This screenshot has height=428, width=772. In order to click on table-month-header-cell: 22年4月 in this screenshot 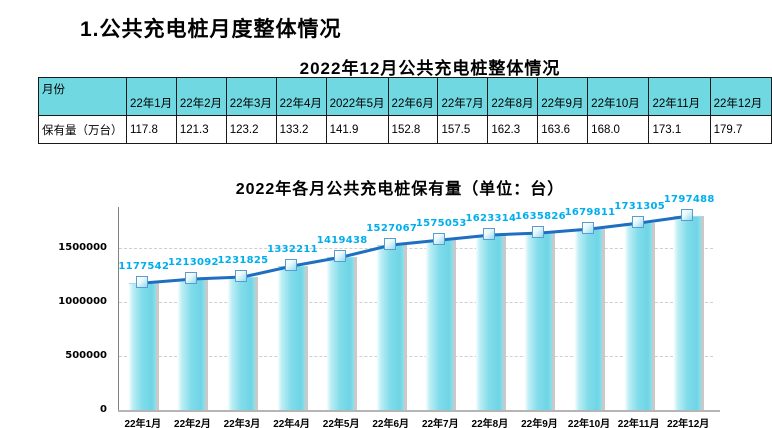, I will do `click(301, 96)`.